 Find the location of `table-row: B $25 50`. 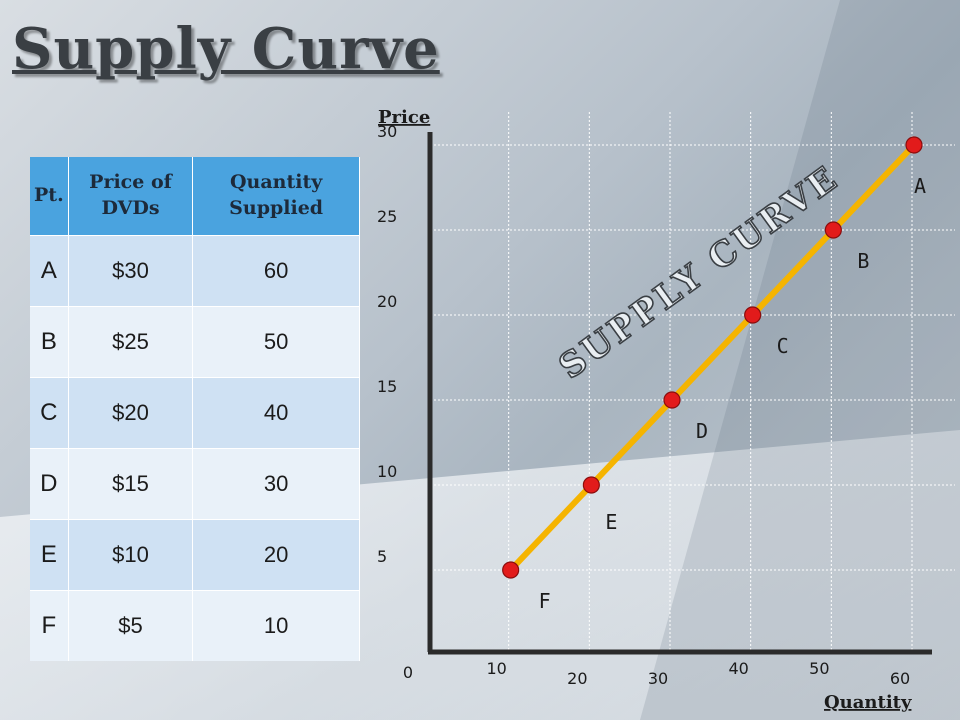

table-row: B $25 50 is located at coordinates (195, 342).